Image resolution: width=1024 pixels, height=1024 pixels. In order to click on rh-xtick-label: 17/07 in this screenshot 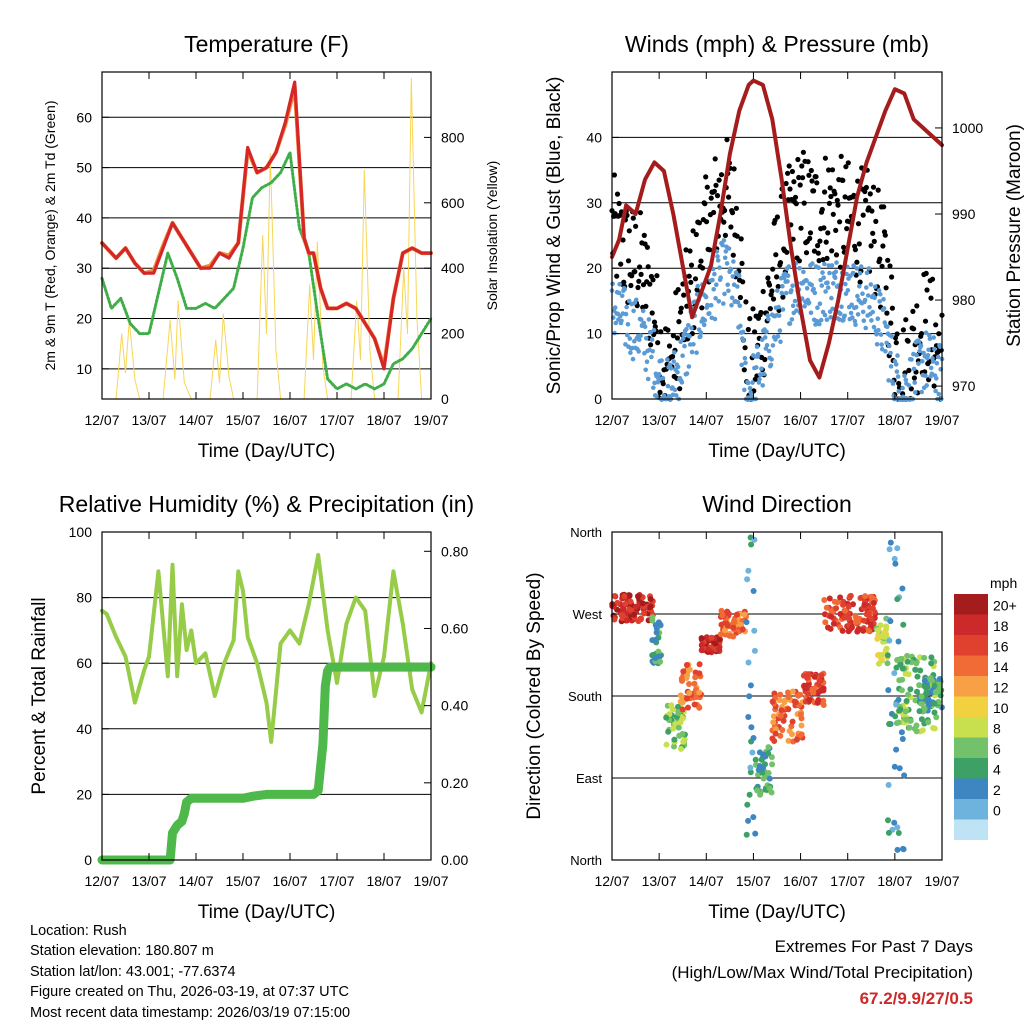, I will do `click(336, 881)`.